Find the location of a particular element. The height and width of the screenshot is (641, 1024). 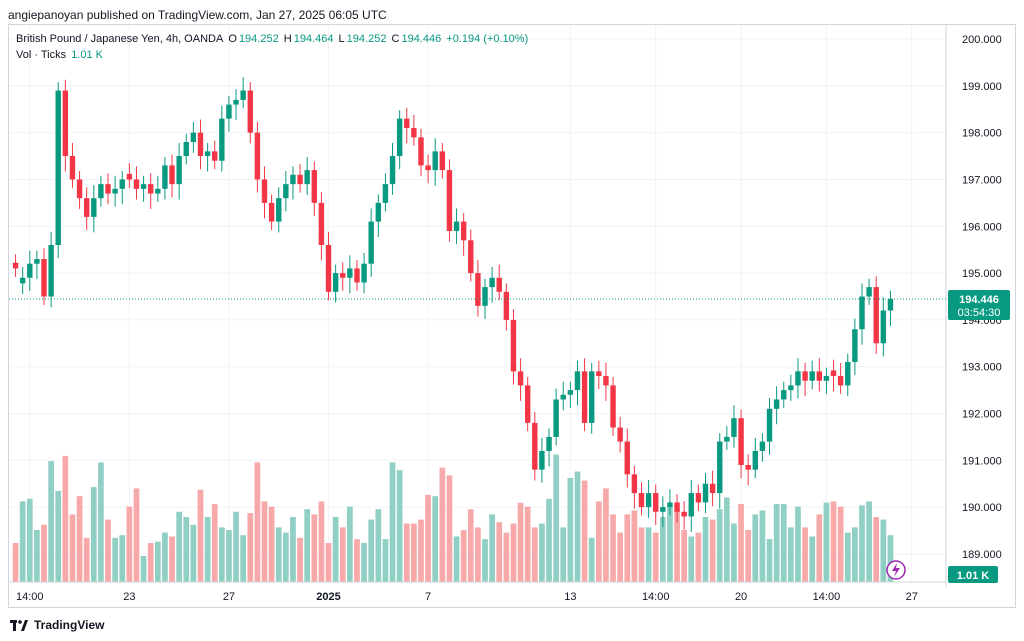

change-value: +0.194 (+0.10%) is located at coordinates (487, 39).